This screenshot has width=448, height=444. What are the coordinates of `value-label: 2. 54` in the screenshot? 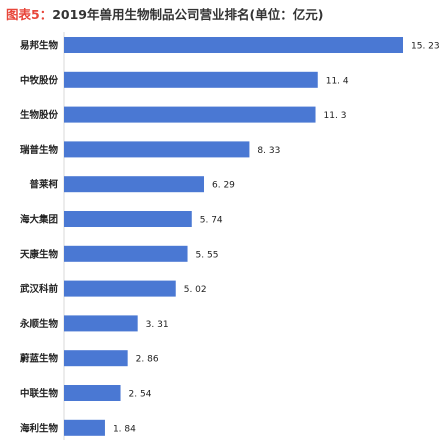 It's located at (140, 395).